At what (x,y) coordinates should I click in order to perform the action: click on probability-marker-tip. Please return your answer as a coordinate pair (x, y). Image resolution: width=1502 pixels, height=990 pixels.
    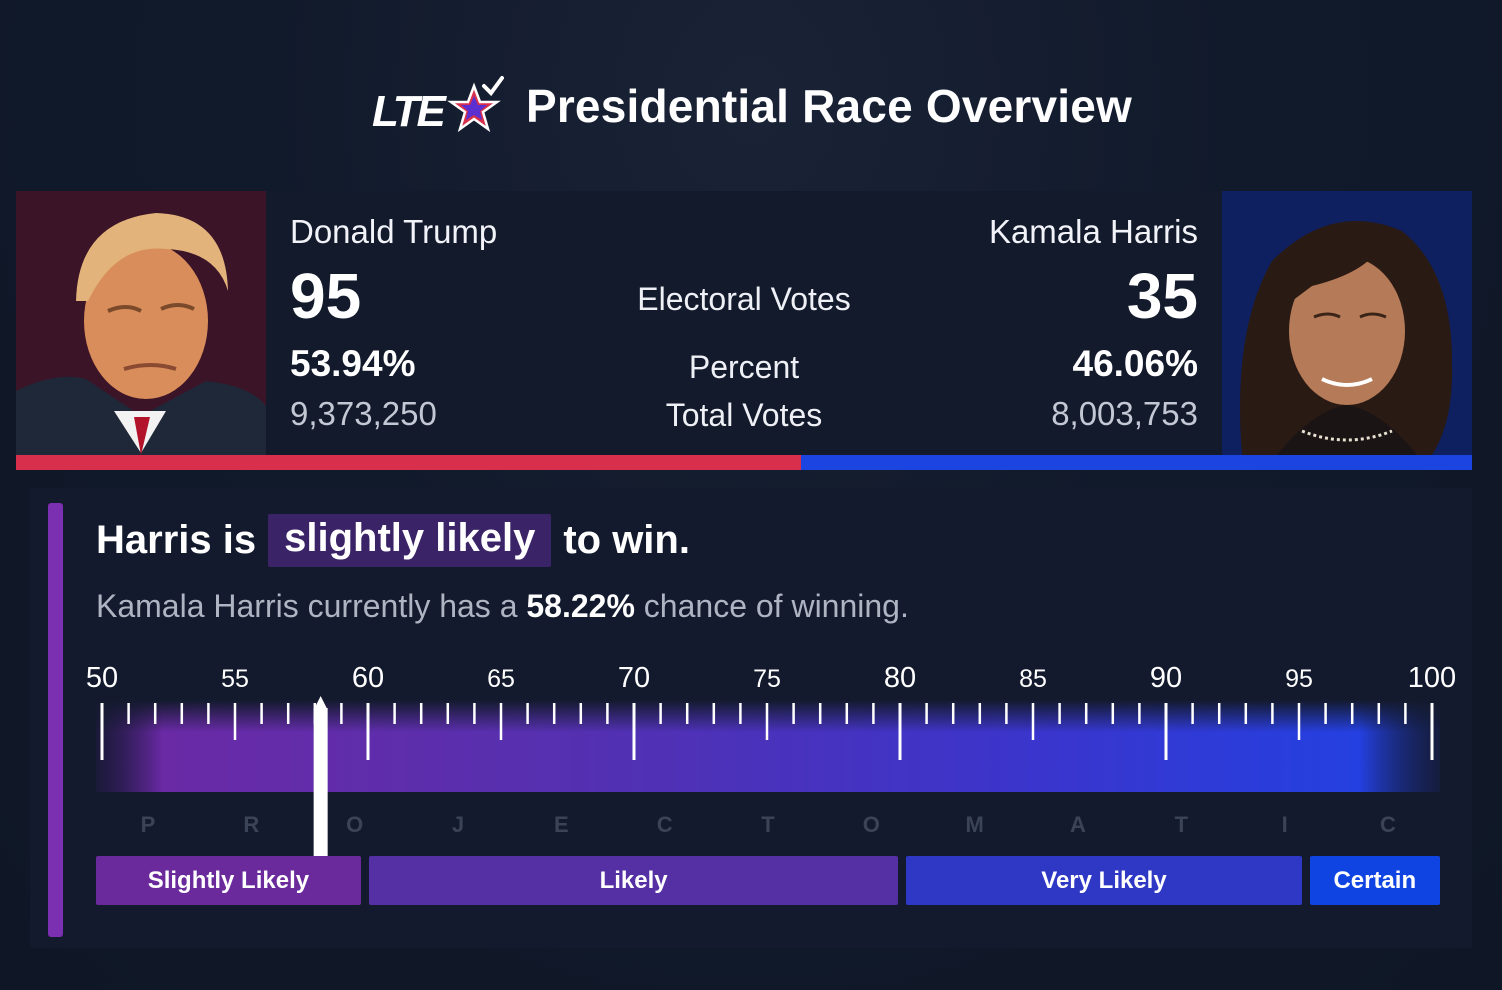
    Looking at the image, I should click on (320, 703).